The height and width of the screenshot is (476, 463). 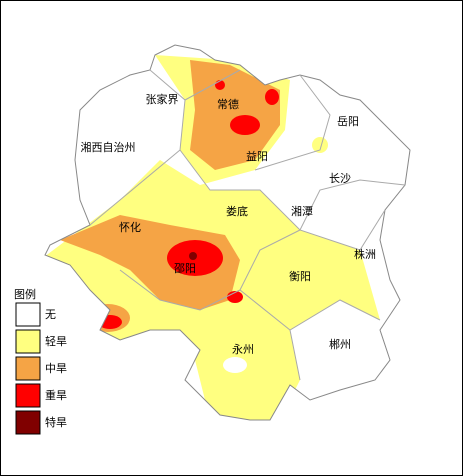 What do you see at coordinates (108, 147) in the screenshot?
I see `city-label: 湘西自治州` at bounding box center [108, 147].